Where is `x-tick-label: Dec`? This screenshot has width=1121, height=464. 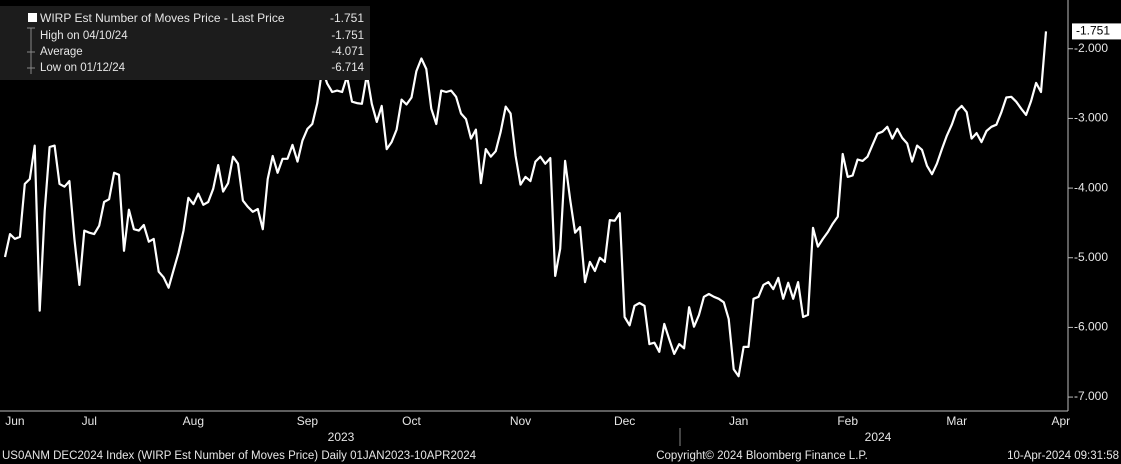
x-tick-label: Dec is located at coordinates (624, 421).